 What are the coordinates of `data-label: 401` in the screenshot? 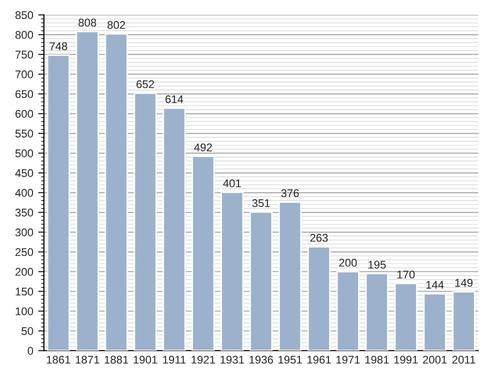 It's located at (232, 183).